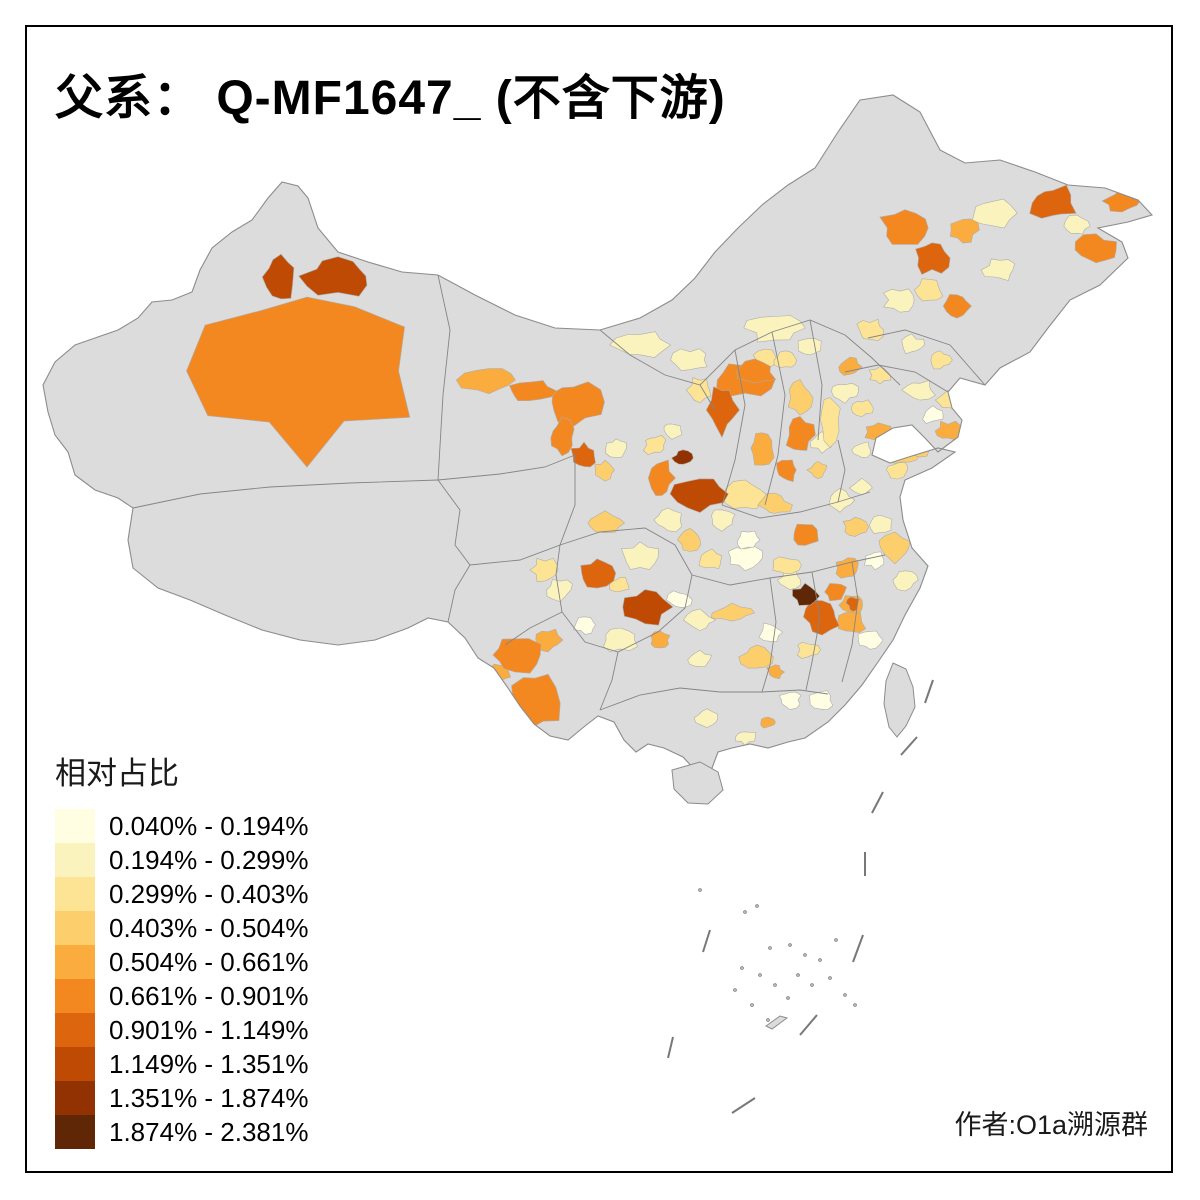  What do you see at coordinates (209, 859) in the screenshot?
I see `legend-label: 0.194% - 0.299%` at bounding box center [209, 859].